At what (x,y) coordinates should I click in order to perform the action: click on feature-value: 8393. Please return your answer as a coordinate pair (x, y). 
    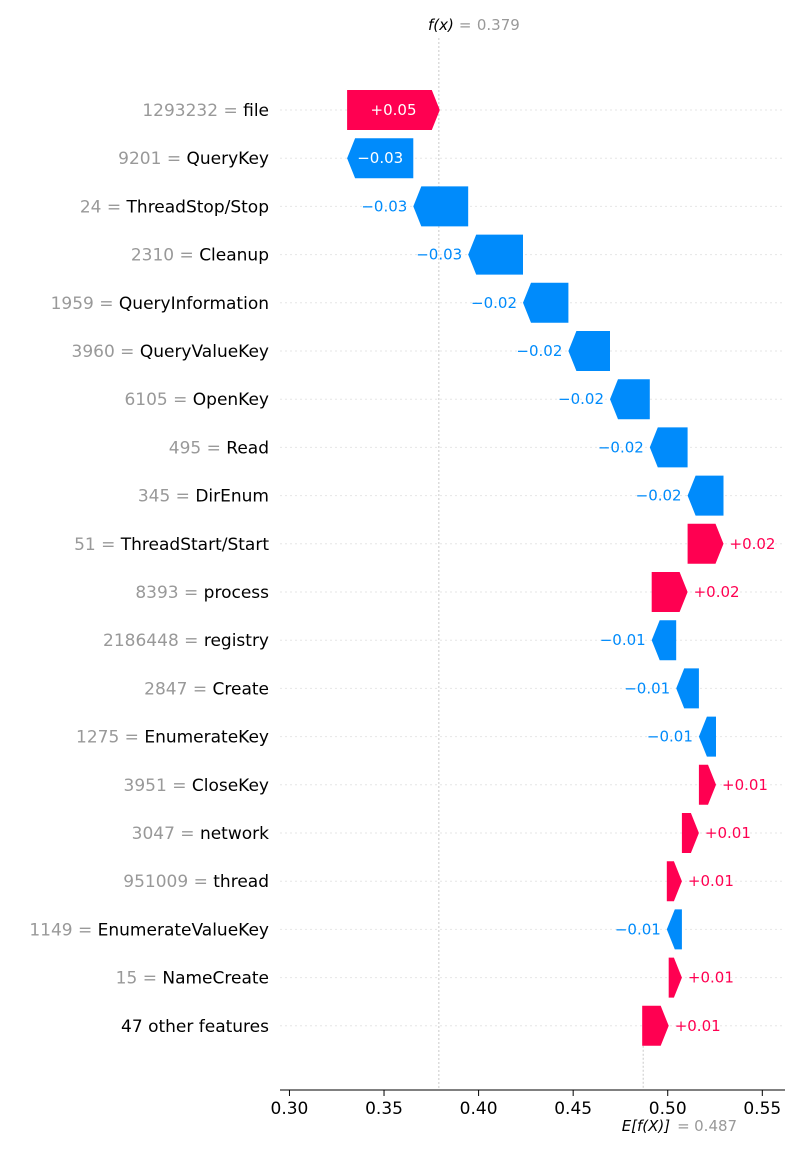
    Looking at the image, I should click on (156, 593).